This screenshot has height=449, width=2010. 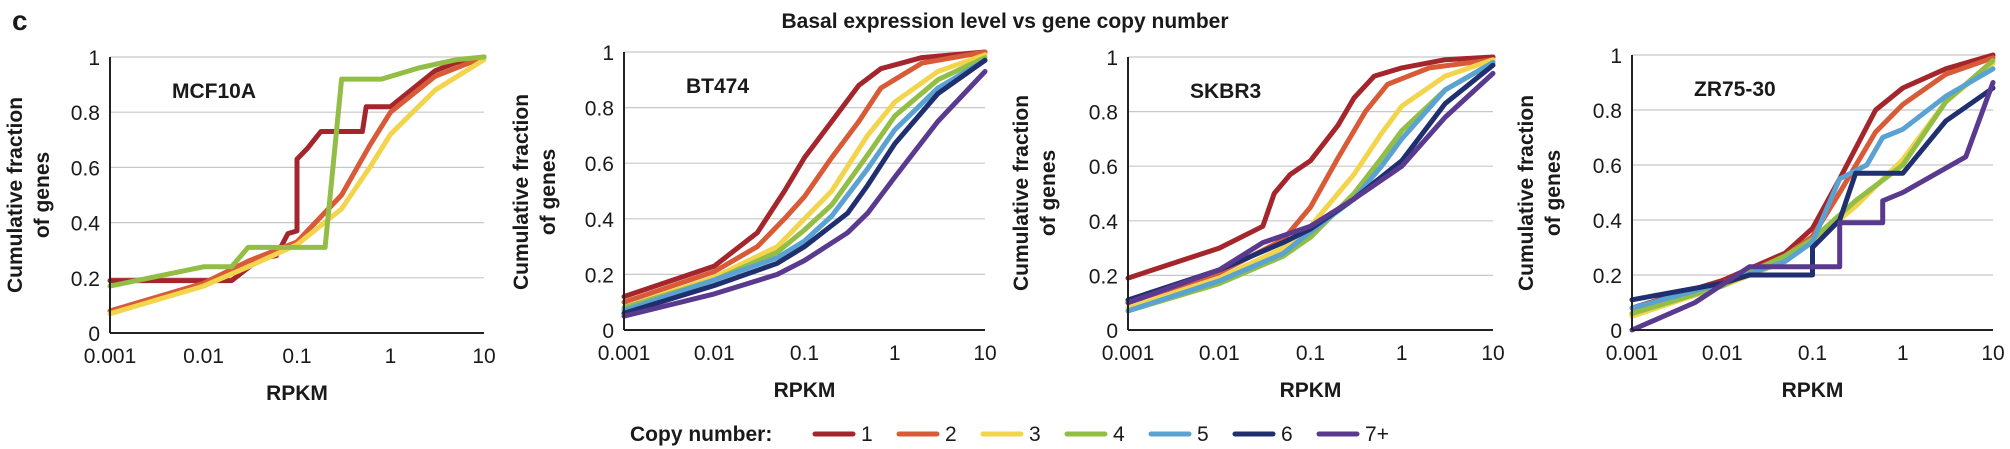 What do you see at coordinates (951, 434) in the screenshot?
I see `legend-entry-label: 2` at bounding box center [951, 434].